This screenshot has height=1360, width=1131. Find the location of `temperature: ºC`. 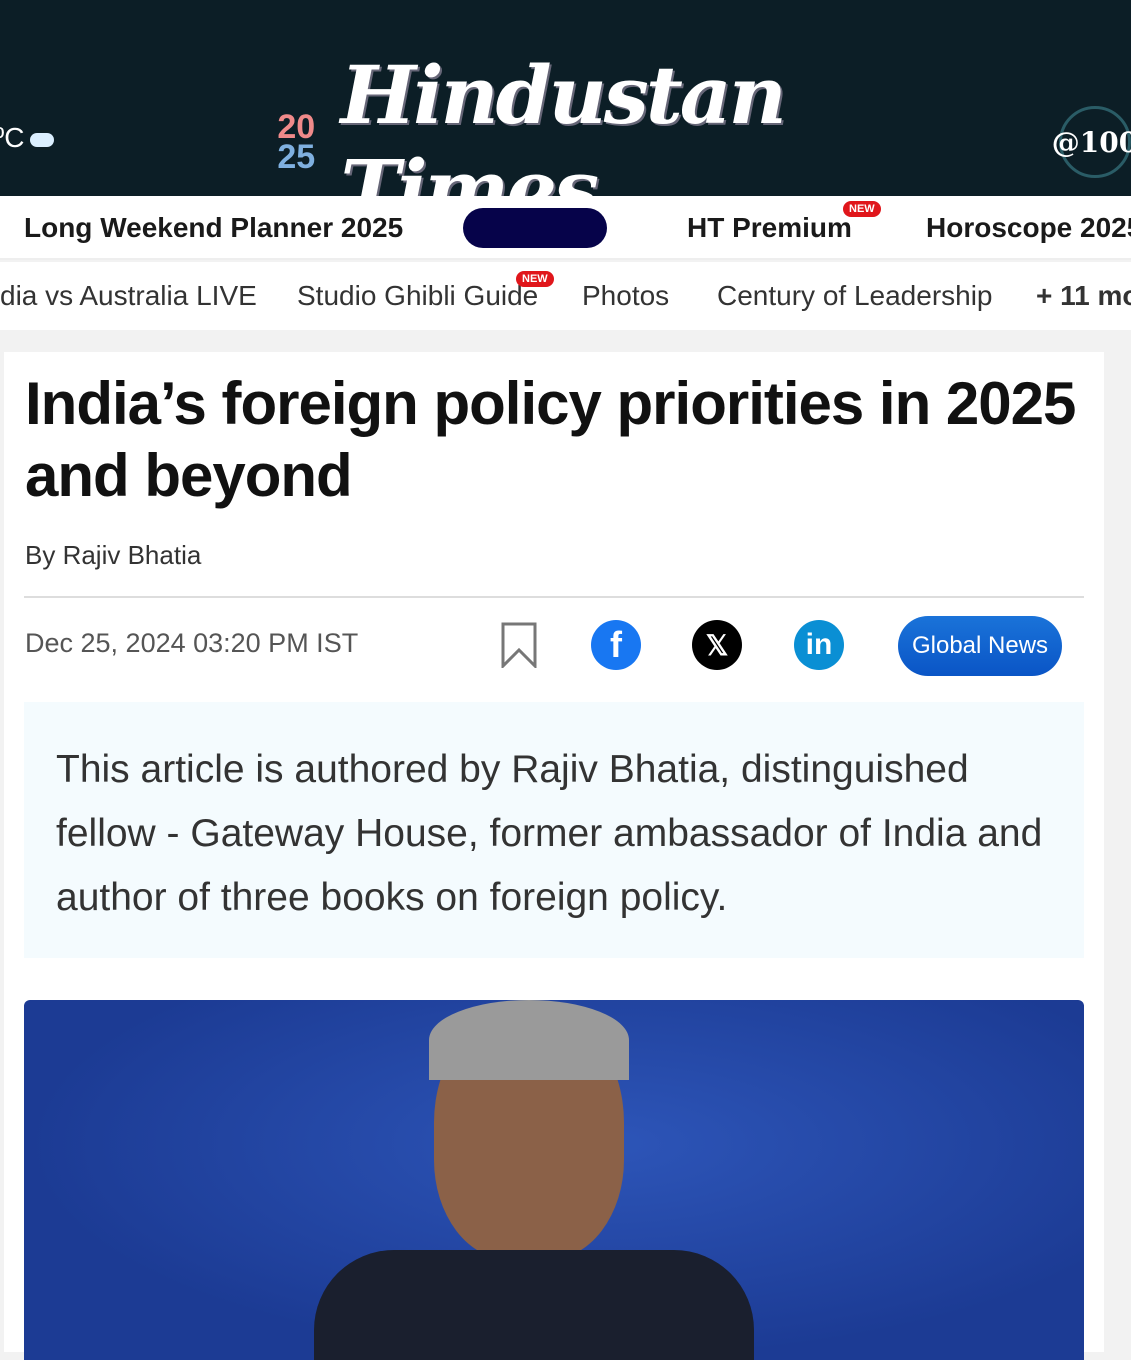

temperature: ºC is located at coordinates (12, 137).